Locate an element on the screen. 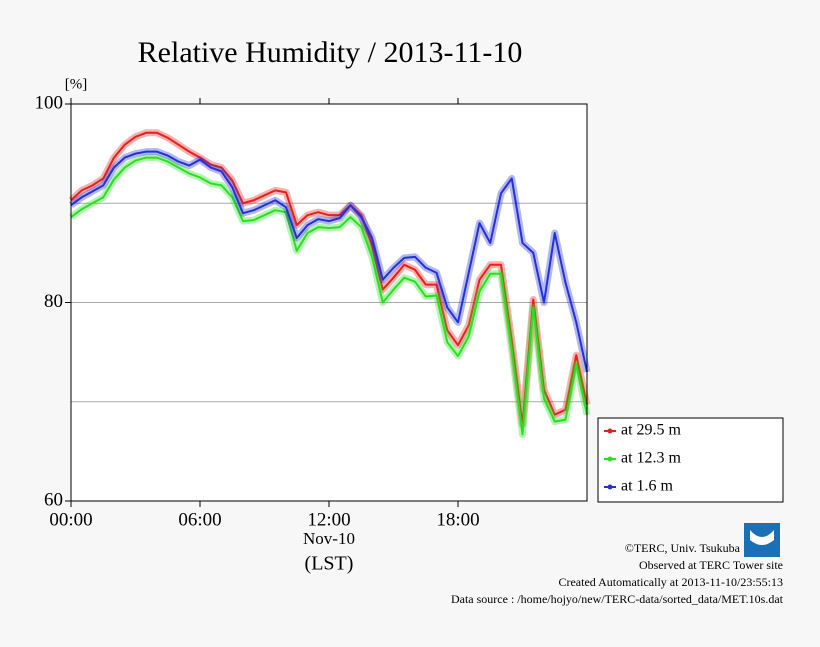 The height and width of the screenshot is (647, 820). legend-label: at 12.3 m is located at coordinates (651, 458).